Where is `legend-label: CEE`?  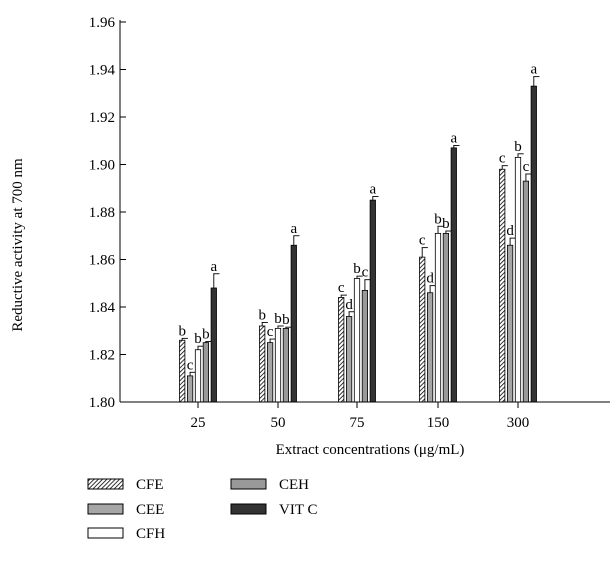
legend-label: CEE is located at coordinates (150, 510).